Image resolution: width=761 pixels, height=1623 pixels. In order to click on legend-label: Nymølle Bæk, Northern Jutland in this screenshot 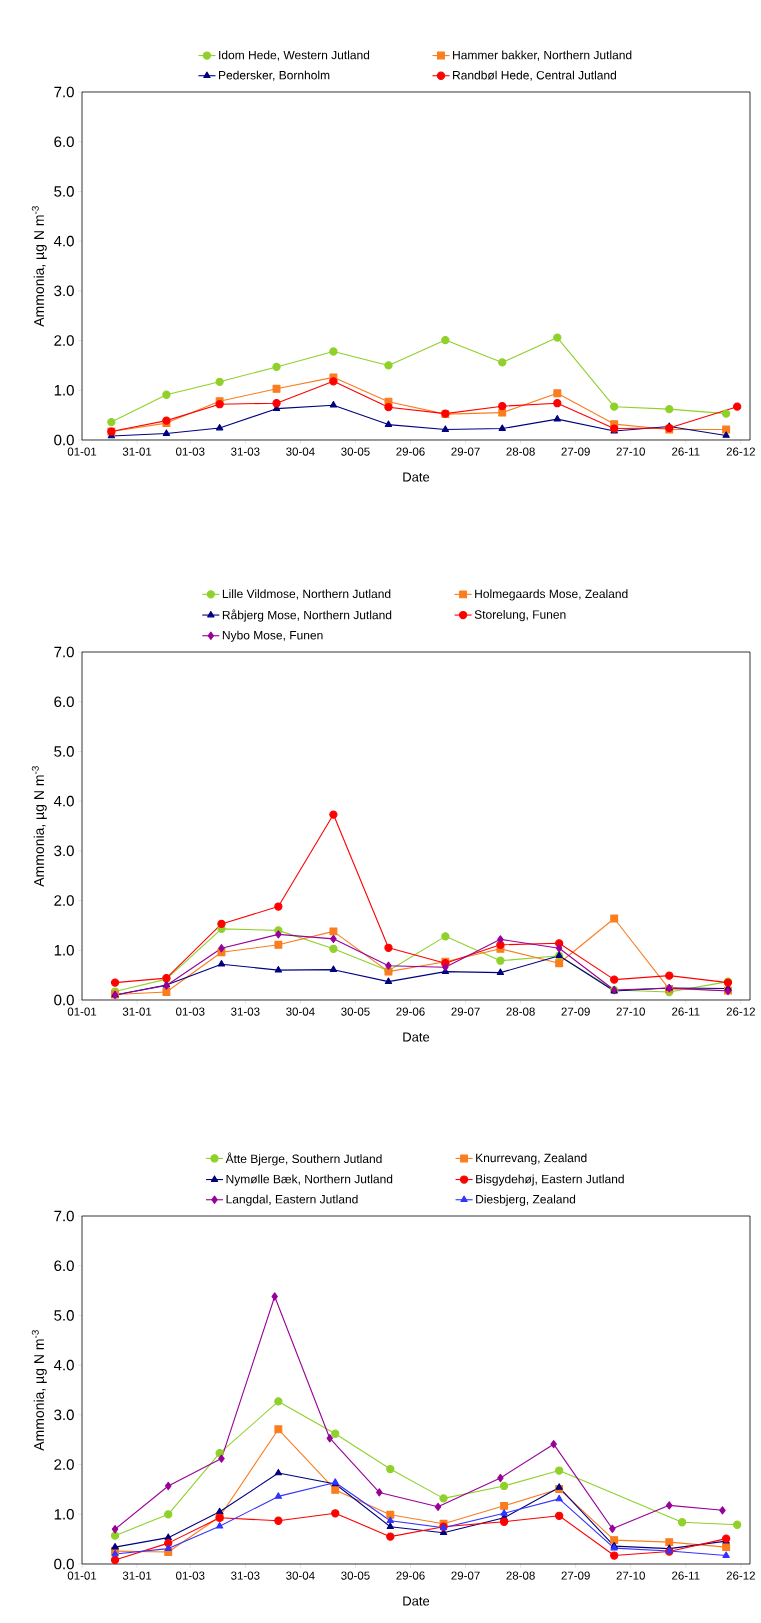, I will do `click(309, 1180)`.